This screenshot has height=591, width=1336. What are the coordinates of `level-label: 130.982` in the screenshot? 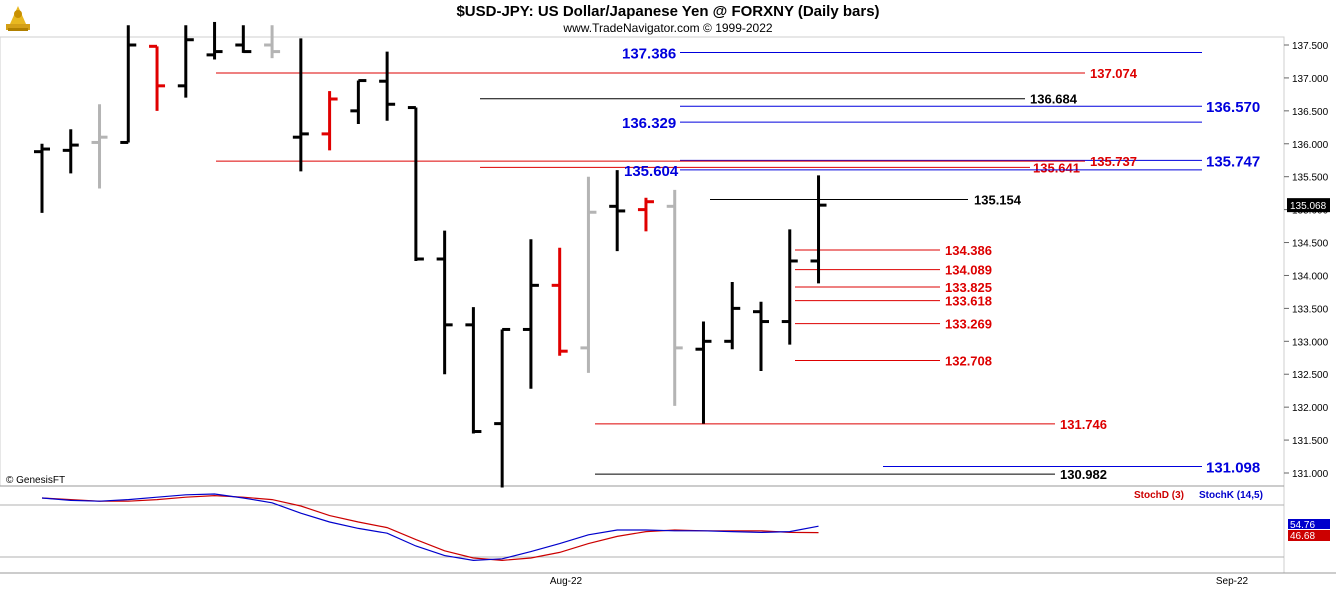 It's located at (1083, 474).